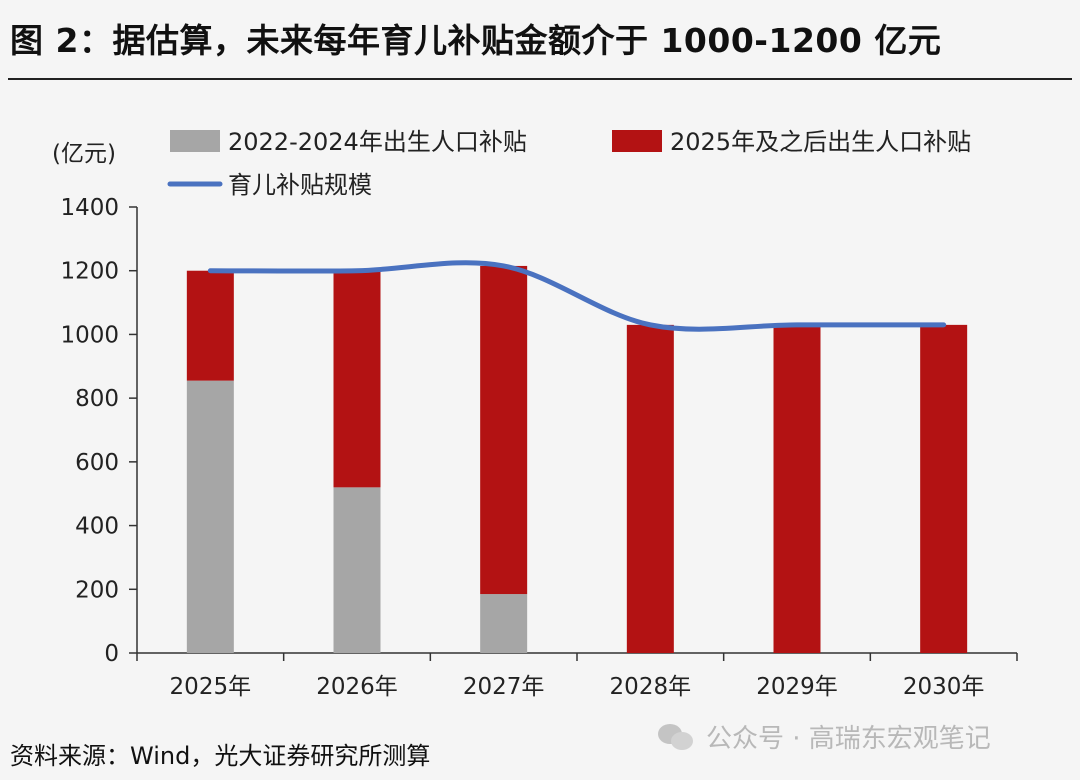  Describe the element at coordinates (211, 687) in the screenshot. I see `x-tick-label: 2025年` at that location.